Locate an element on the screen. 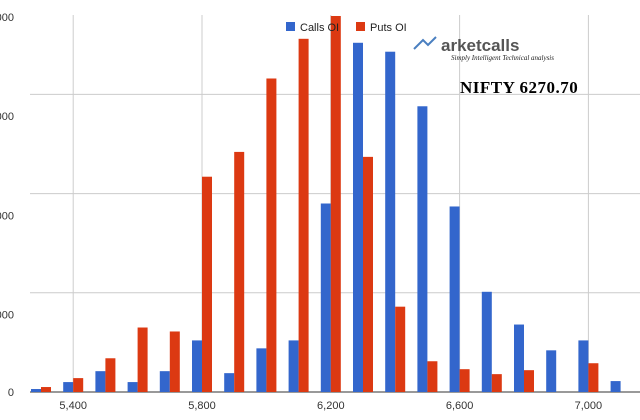  x-tick-label: 6,200 is located at coordinates (331, 406).